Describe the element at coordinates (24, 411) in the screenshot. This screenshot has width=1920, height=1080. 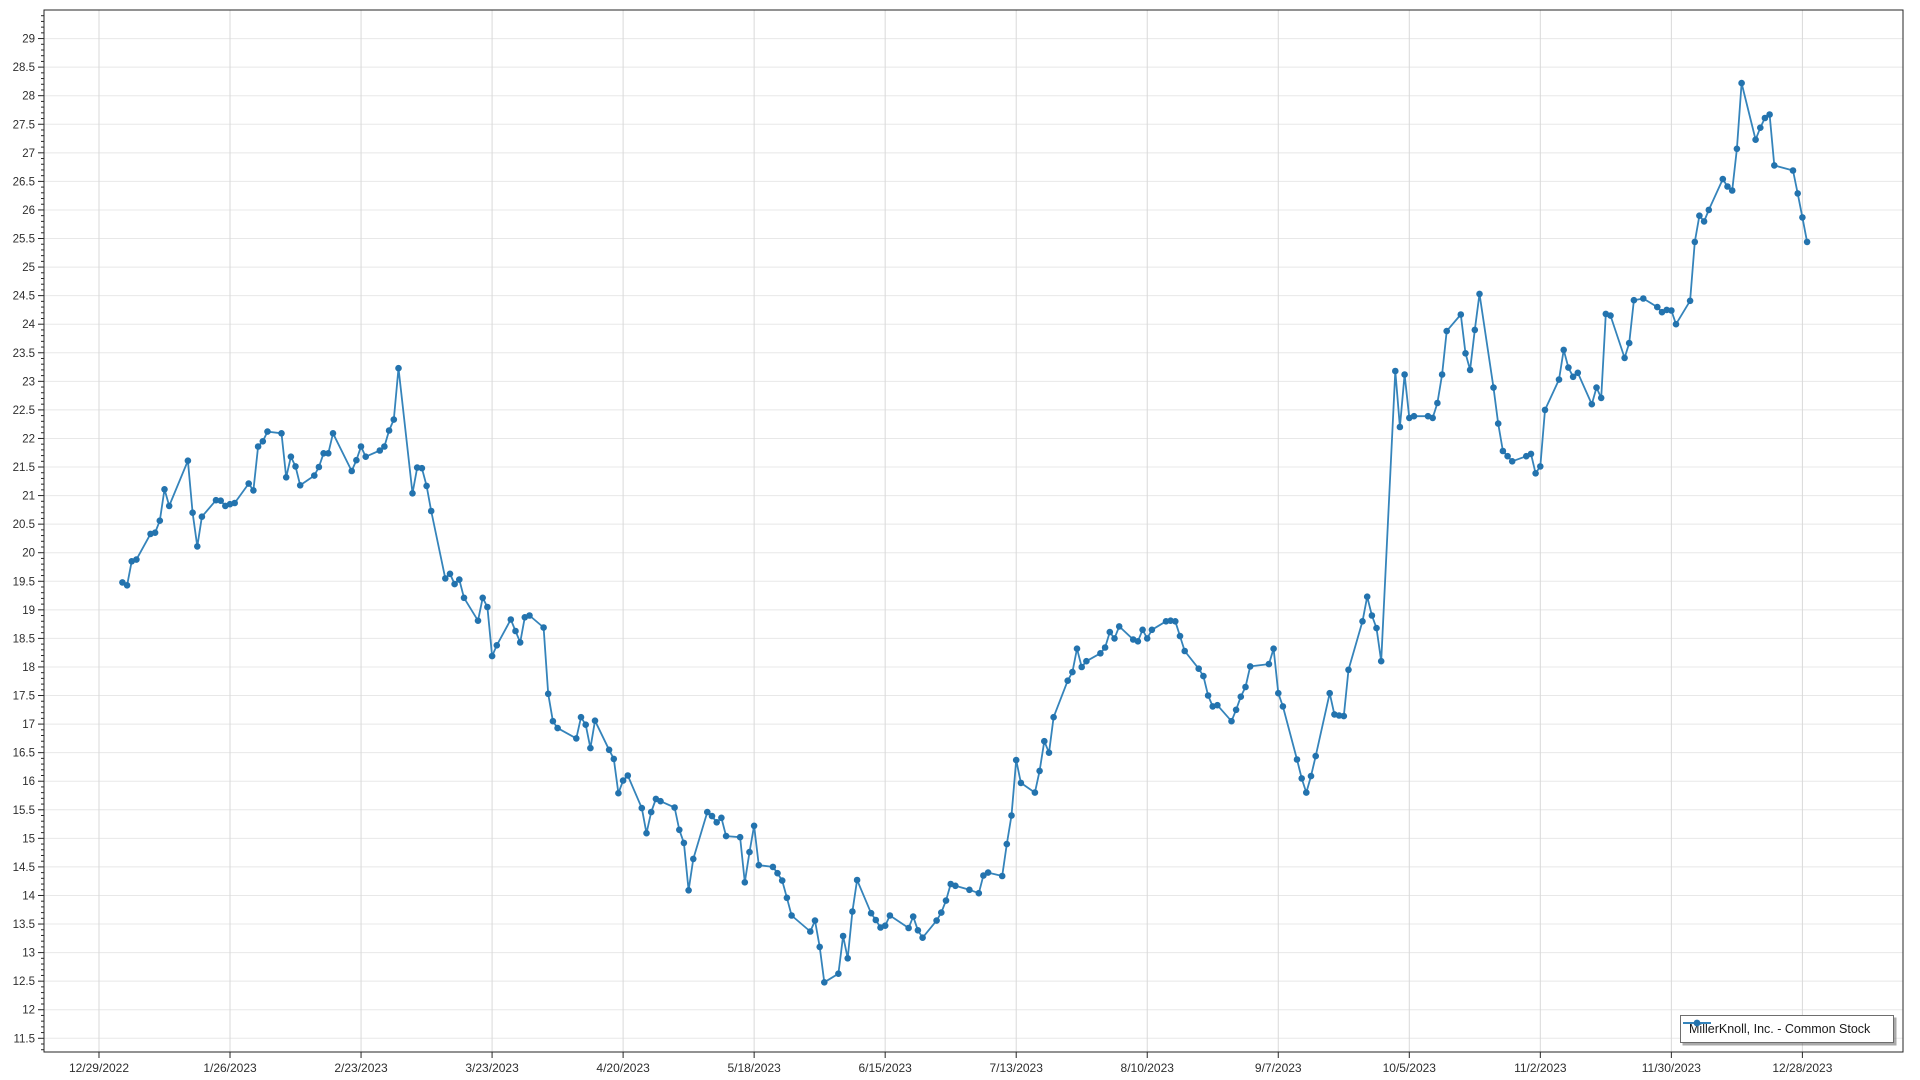
I see `svg-text: 22.5` at that location.